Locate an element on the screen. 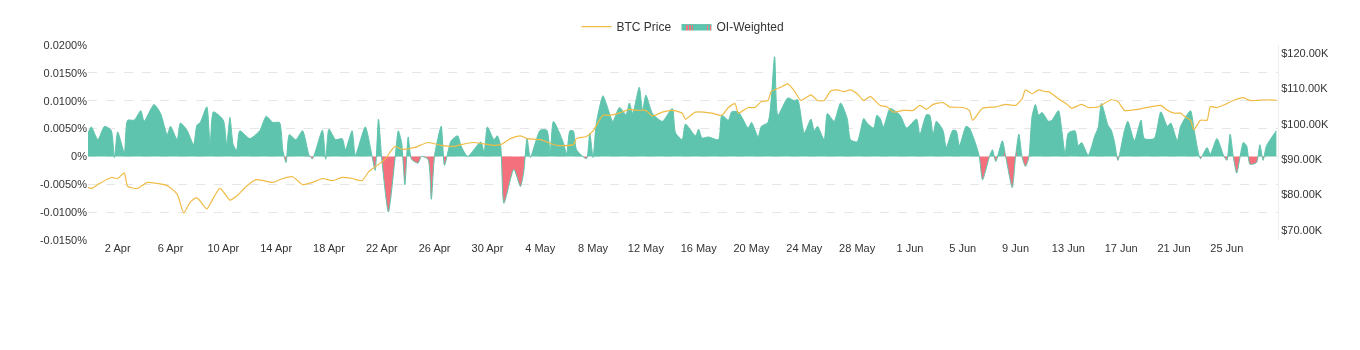  x-tick-label: 4 May is located at coordinates (540, 248).